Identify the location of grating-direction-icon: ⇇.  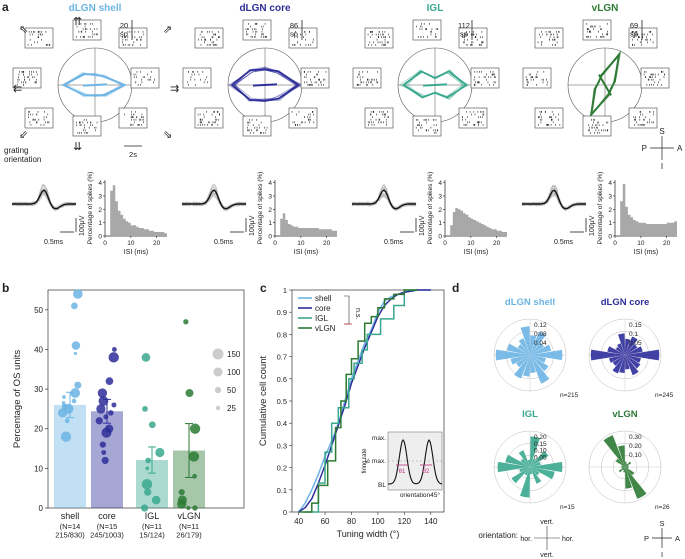
(17, 89).